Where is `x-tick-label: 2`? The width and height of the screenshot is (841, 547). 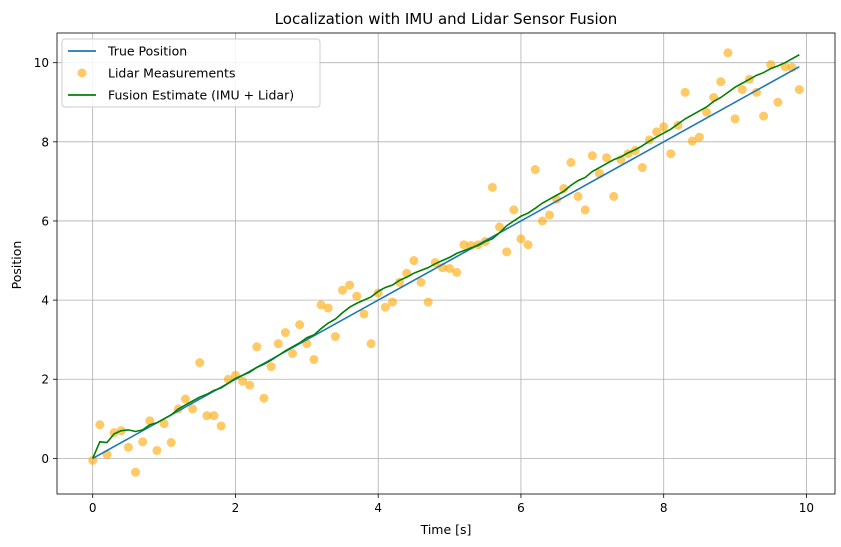 x-tick-label: 2 is located at coordinates (236, 508).